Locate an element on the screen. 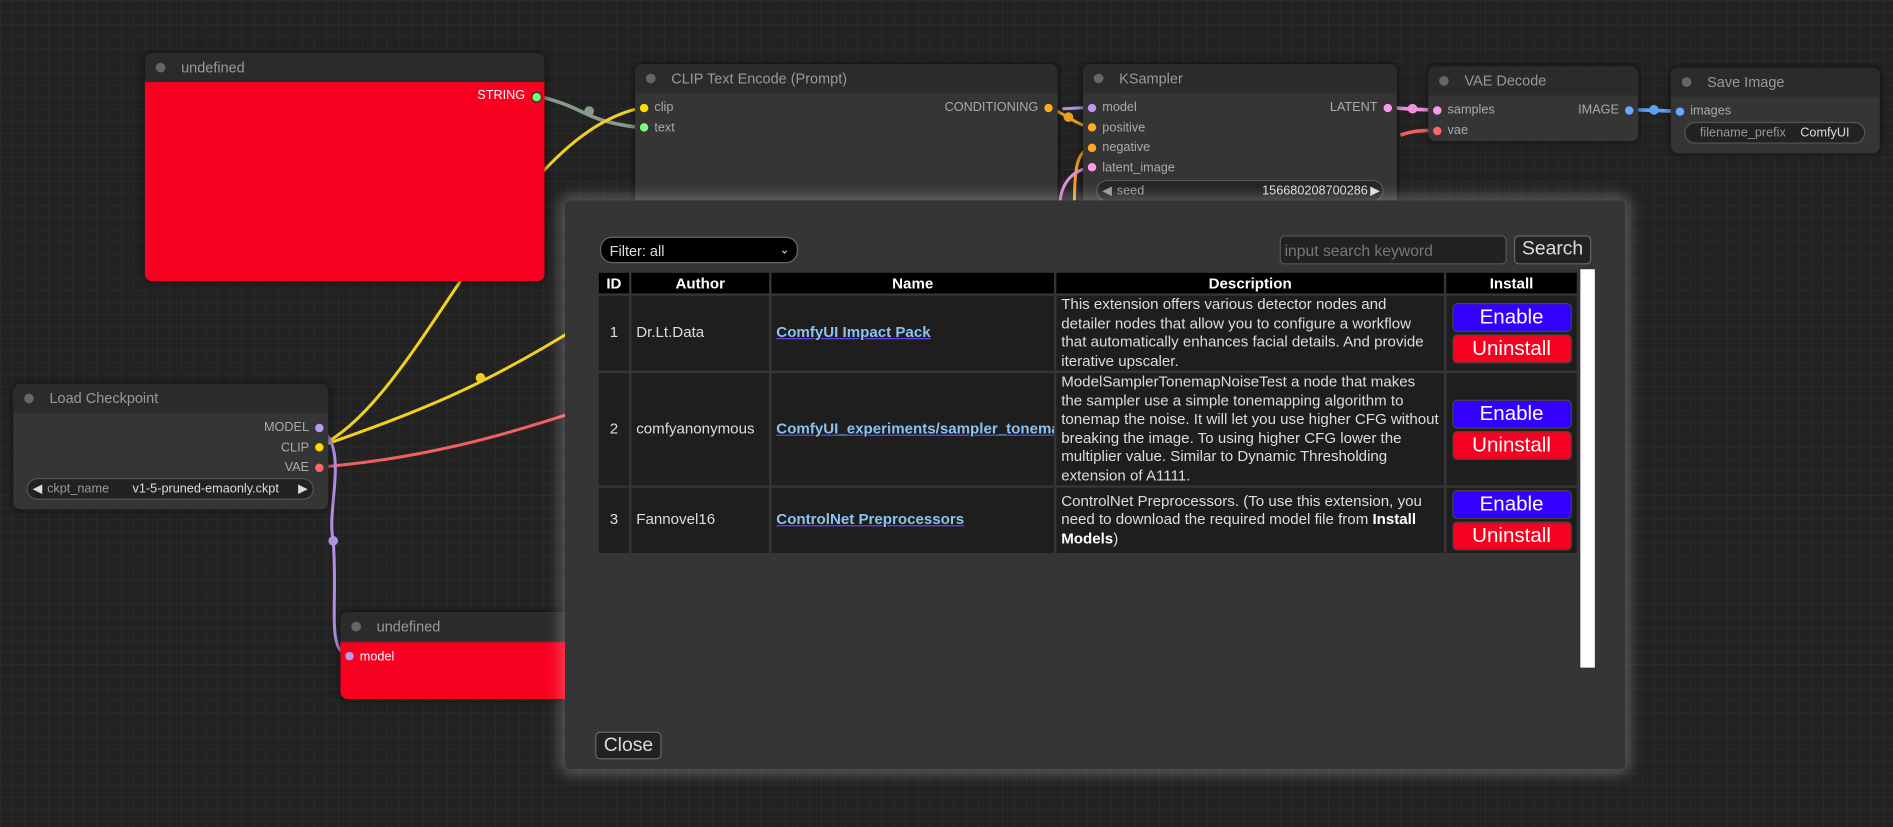  node-undefined-bottom: undefined model is located at coordinates (461, 656).